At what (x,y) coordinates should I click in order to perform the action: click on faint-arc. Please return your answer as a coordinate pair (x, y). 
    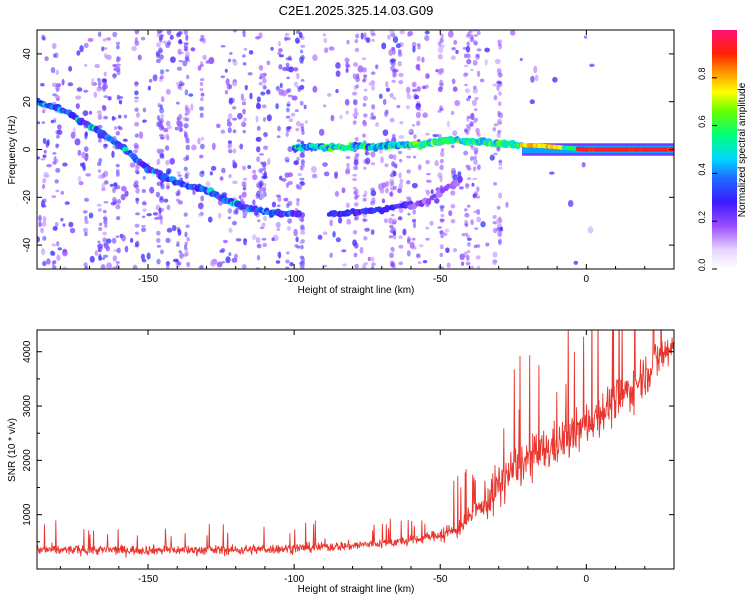
    Looking at the image, I should click on (435, 192).